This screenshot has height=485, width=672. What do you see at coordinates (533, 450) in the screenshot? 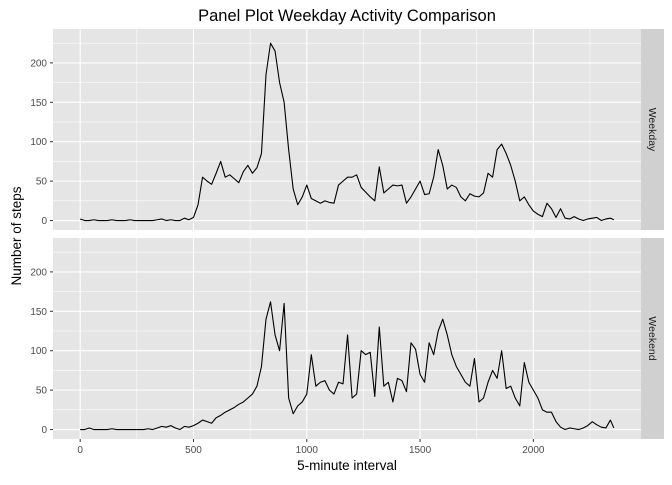
I see `x-tick-label: 2000` at bounding box center [533, 450].